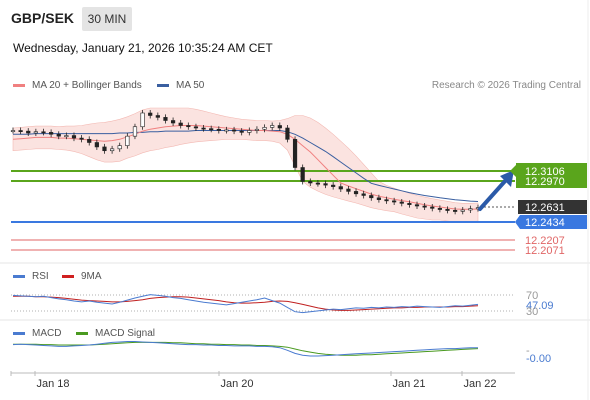 The height and width of the screenshot is (400, 590). I want to click on interval-button: 30 MIN, so click(107, 19).